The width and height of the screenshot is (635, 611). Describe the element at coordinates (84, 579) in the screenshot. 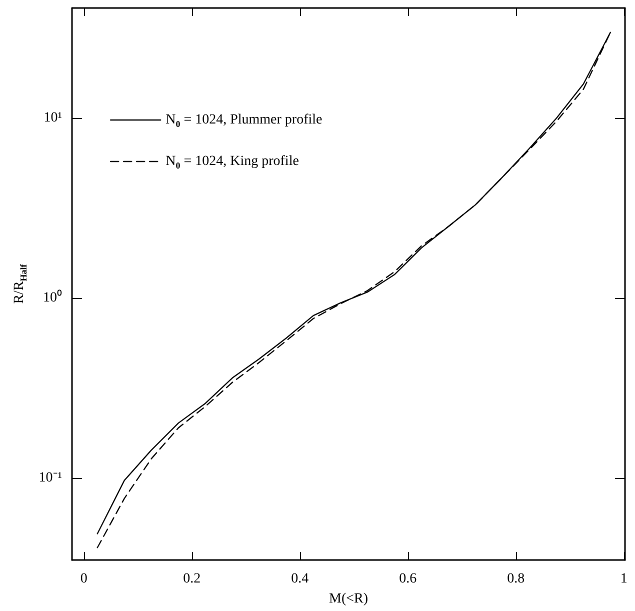

I see `x-tick-label: 0` at that location.